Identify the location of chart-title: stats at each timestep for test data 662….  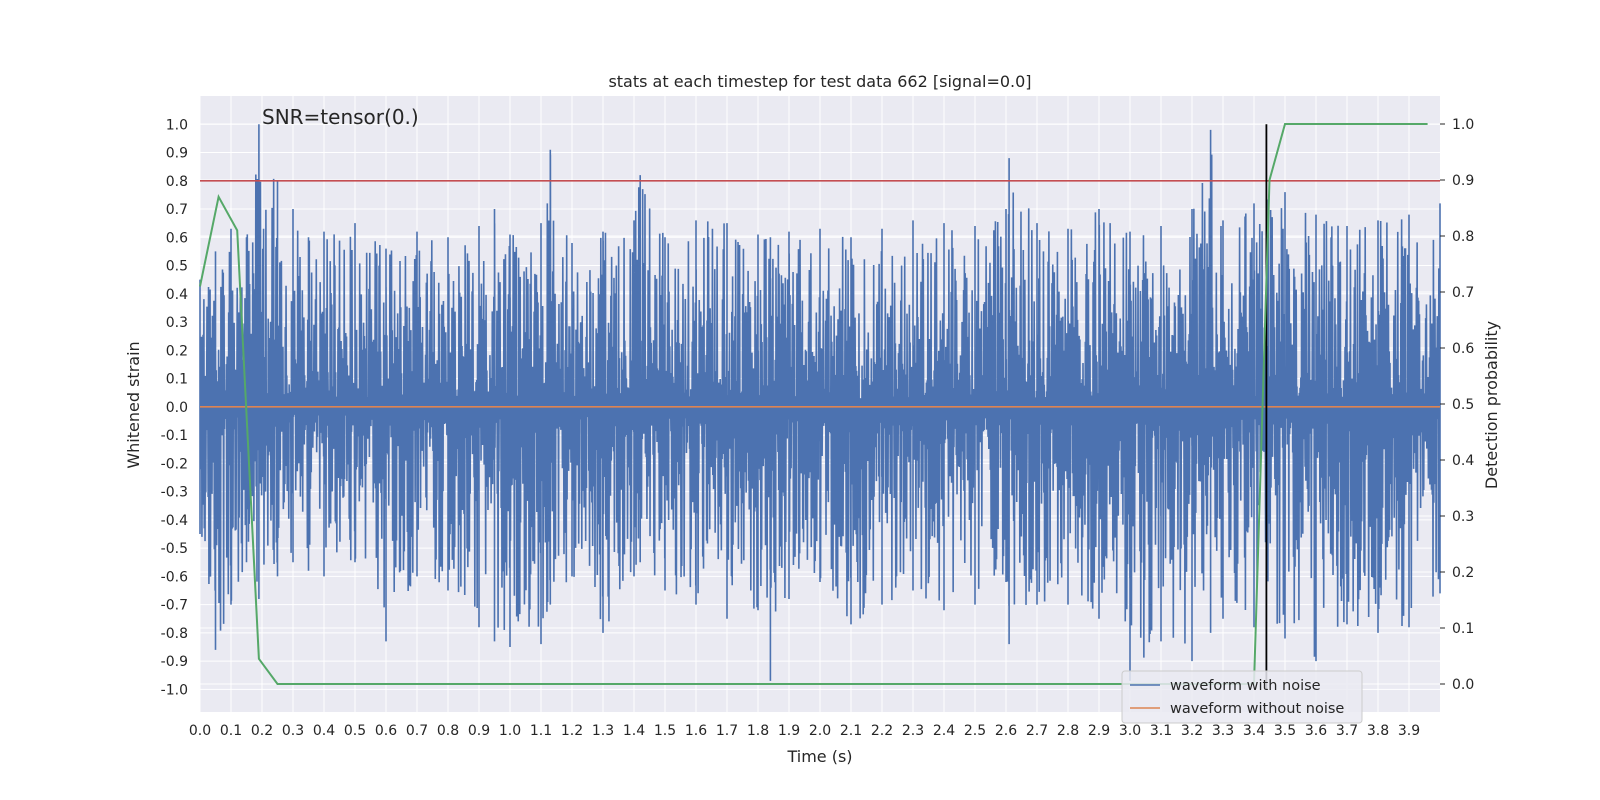
(819, 81).